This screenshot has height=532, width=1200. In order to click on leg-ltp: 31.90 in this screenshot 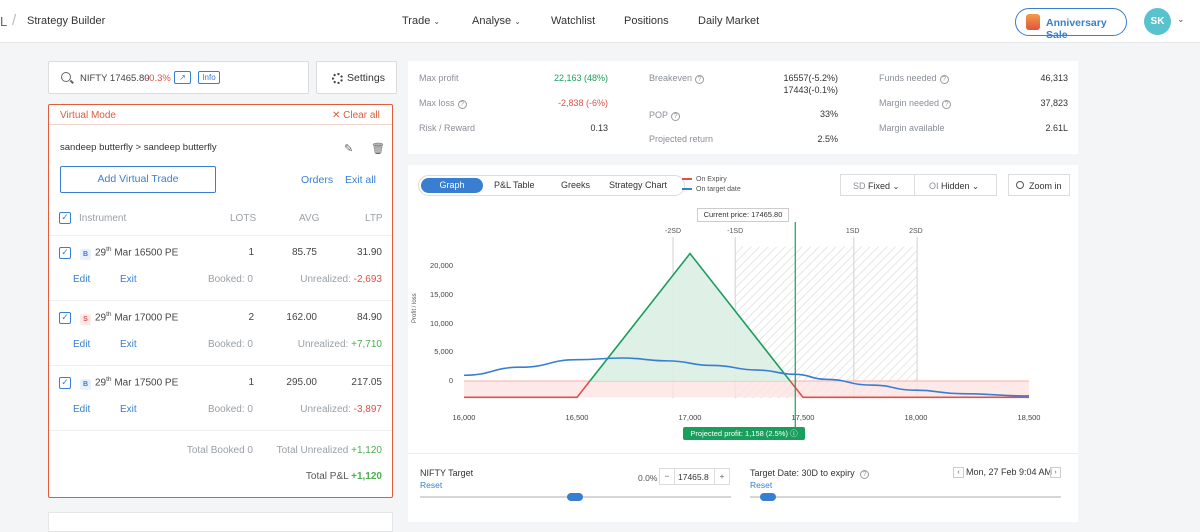, I will do `click(369, 252)`.